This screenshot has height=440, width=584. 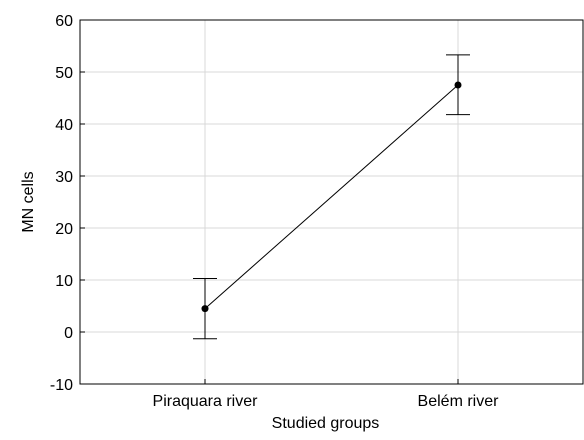 What do you see at coordinates (206, 401) in the screenshot?
I see `x-tick-label: Piraquara river` at bounding box center [206, 401].